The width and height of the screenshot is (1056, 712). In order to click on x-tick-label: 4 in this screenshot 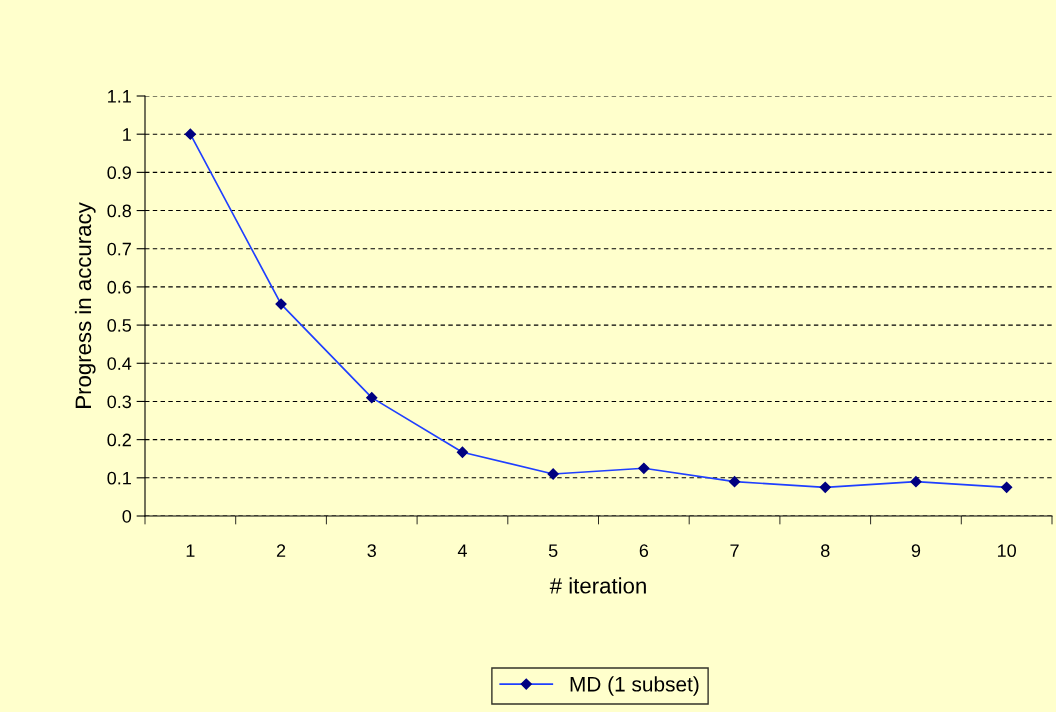, I will do `click(462, 550)`.